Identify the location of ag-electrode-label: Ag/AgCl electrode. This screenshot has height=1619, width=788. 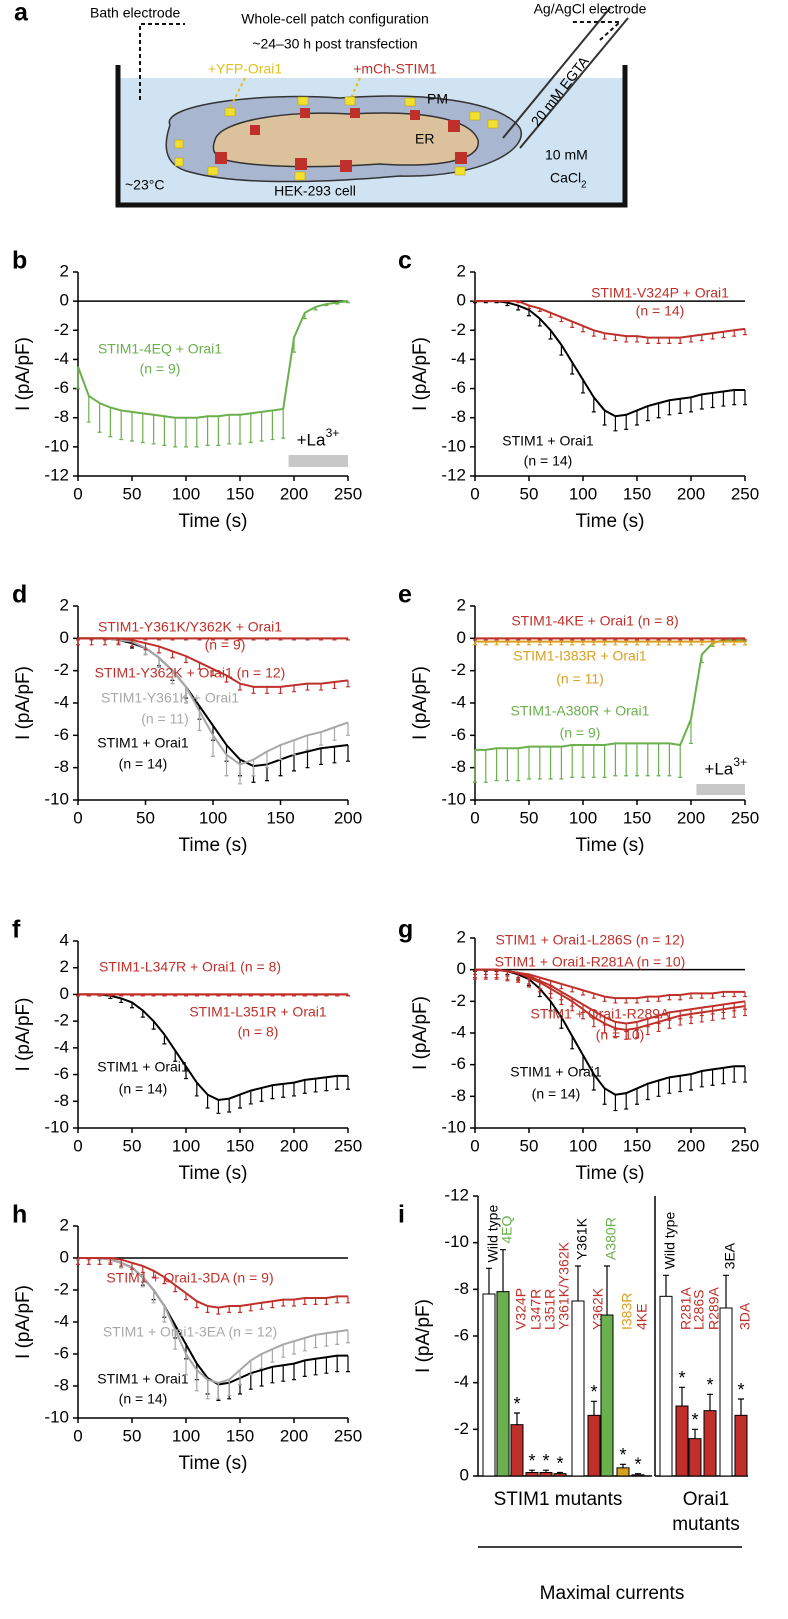
(590, 9).